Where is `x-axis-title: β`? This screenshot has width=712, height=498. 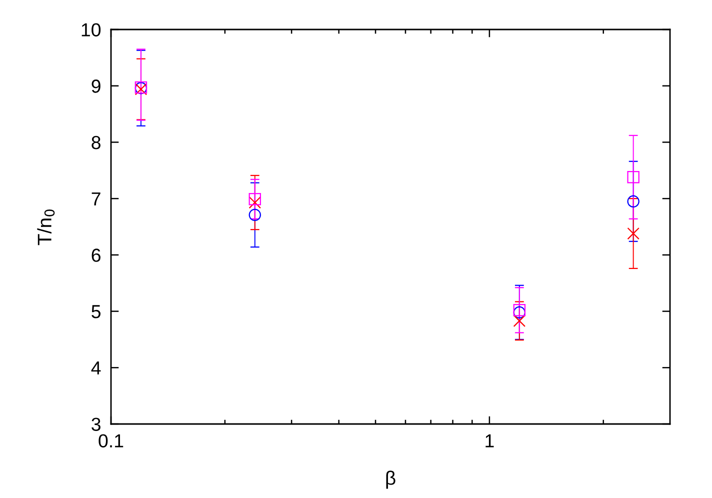
x-axis-title: β is located at coordinates (391, 479).